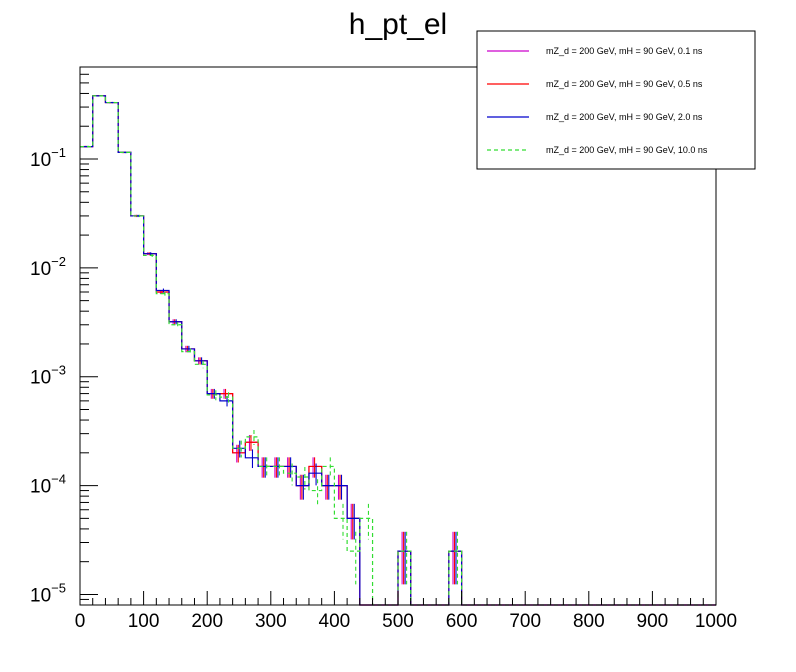  Describe the element at coordinates (627, 150) in the screenshot. I see `legend-label-3: mZ_d = 200 GeV, mH = 90 GeV, 10.0 ns` at that location.